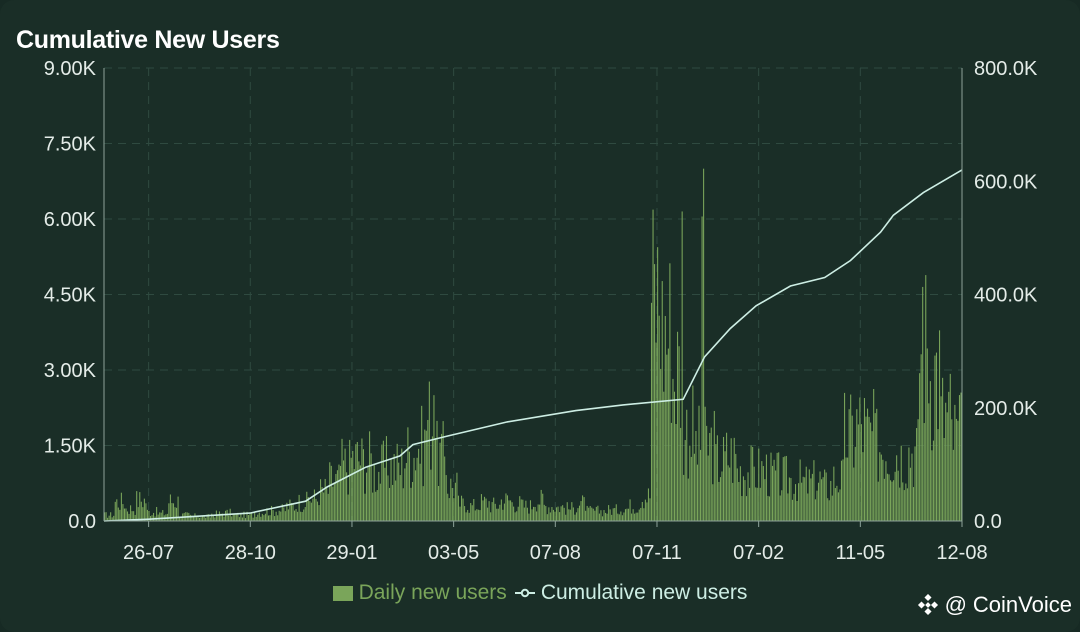 Image resolution: width=1080 pixels, height=632 pixels. Describe the element at coordinates (70, 447) in the screenshot. I see `y-left-tick-label: 1.50K` at that location.